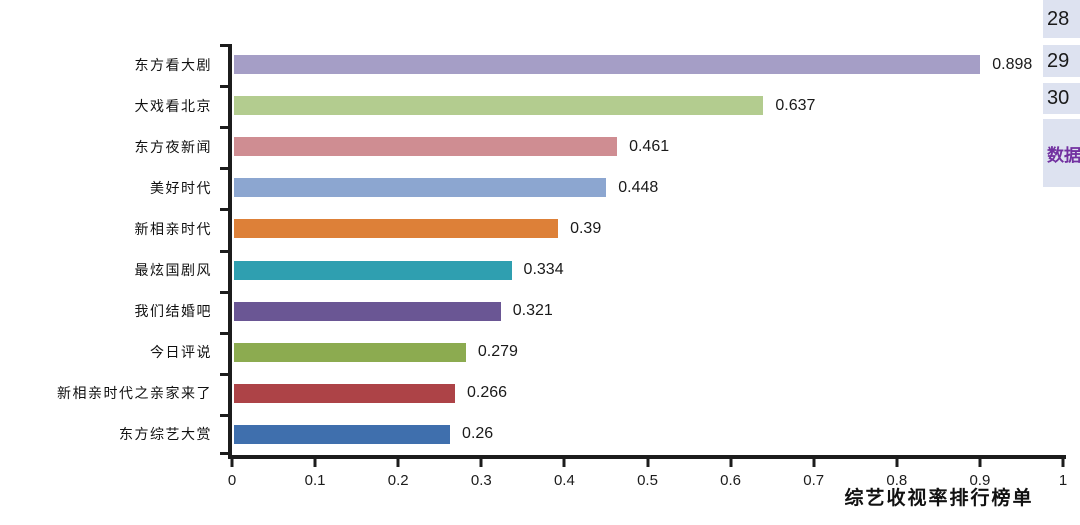 The image size is (1080, 525). Describe the element at coordinates (173, 66) in the screenshot. I see `category-label: 东方看大剧` at that location.